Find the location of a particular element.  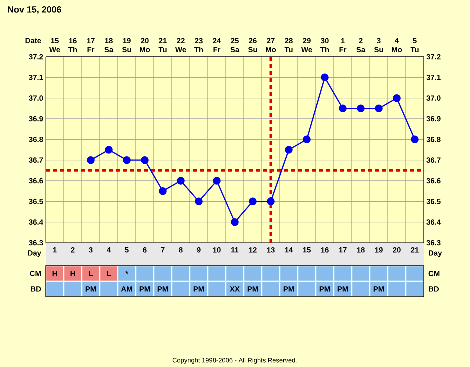

chart-title: Nov 15, 2006 is located at coordinates (35, 10).